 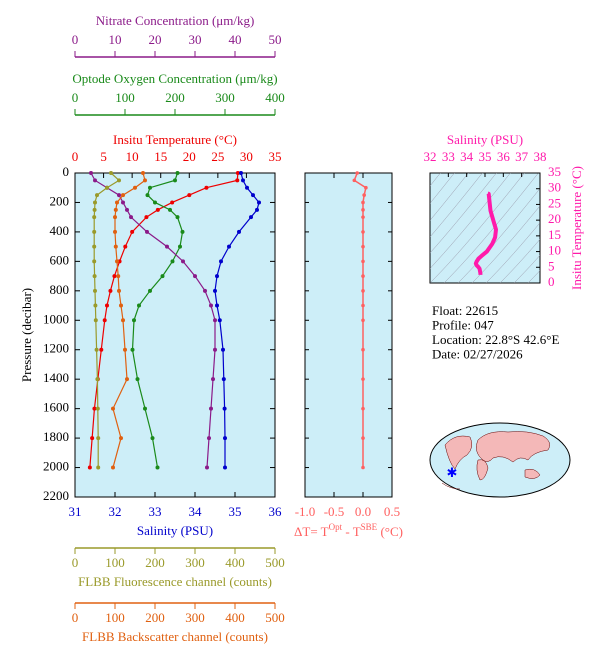 What do you see at coordinates (56, 318) in the screenshot?
I see `y-tick-label: 1000` at bounding box center [56, 318].